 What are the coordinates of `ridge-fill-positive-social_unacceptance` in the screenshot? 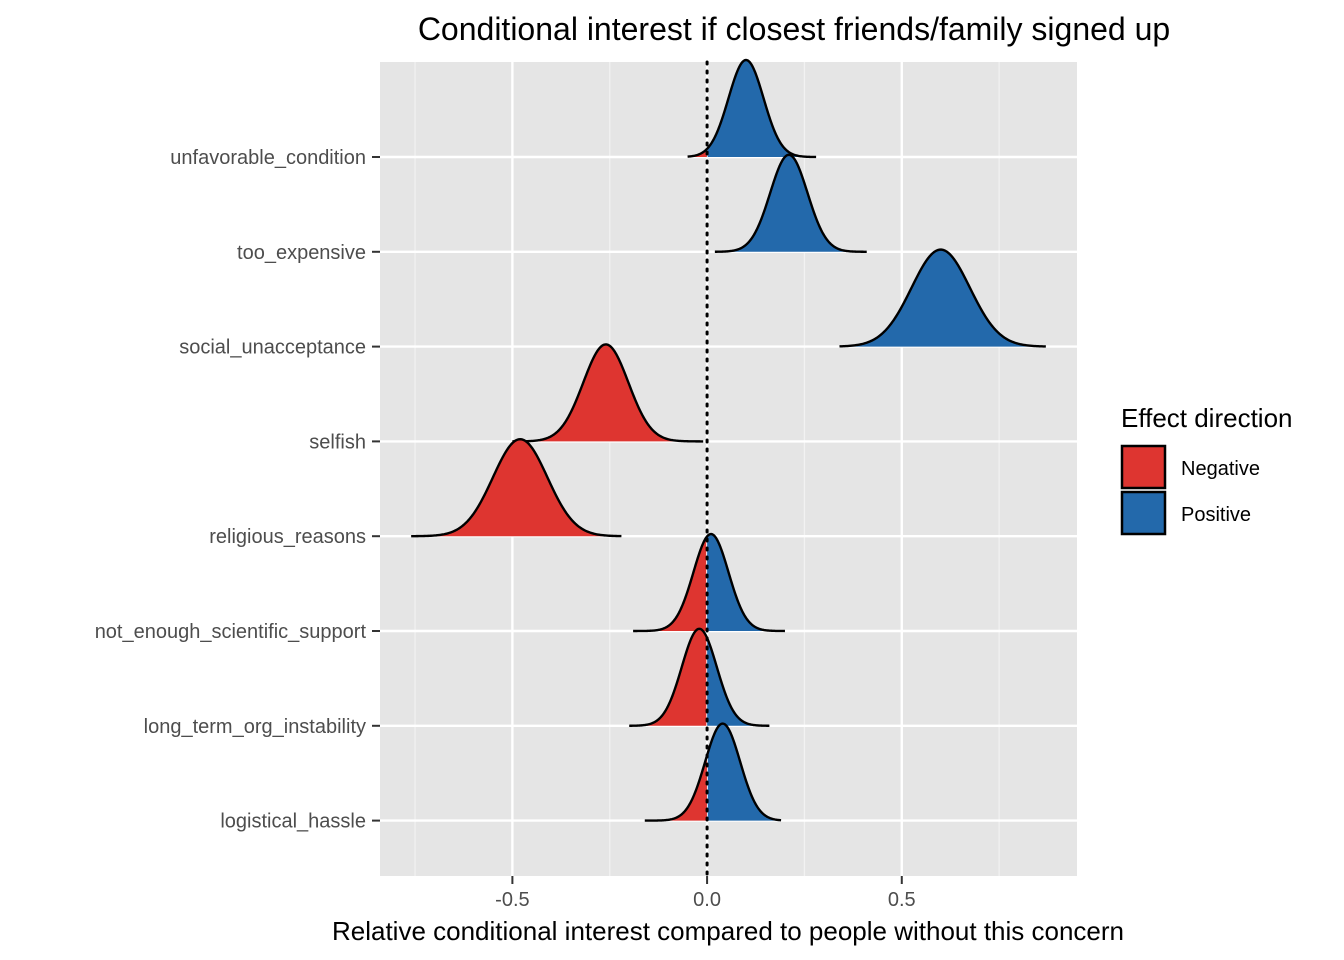 It's located at (942, 298).